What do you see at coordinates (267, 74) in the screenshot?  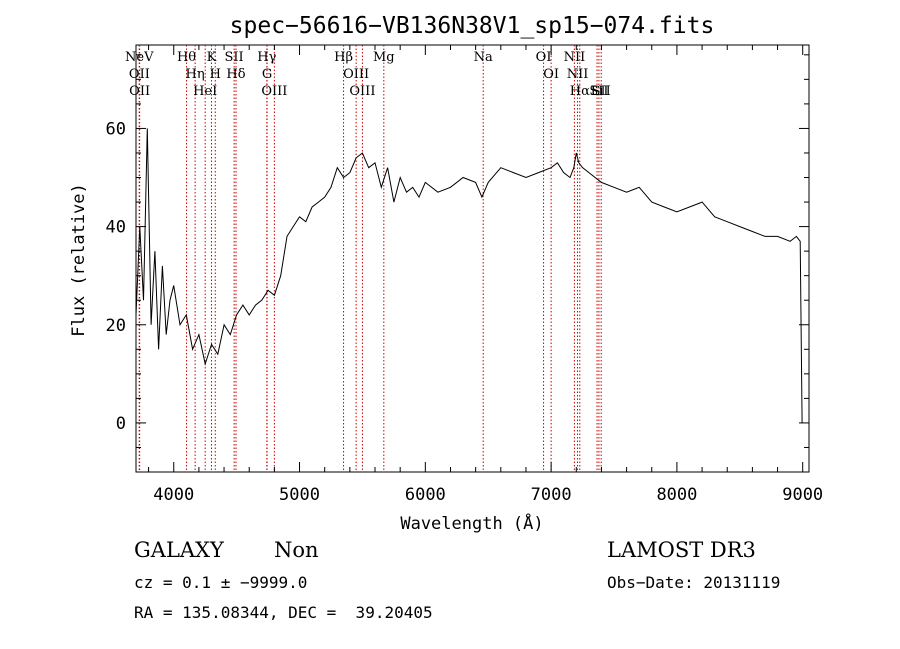 I see `spectral-line-label: G` at bounding box center [267, 74].